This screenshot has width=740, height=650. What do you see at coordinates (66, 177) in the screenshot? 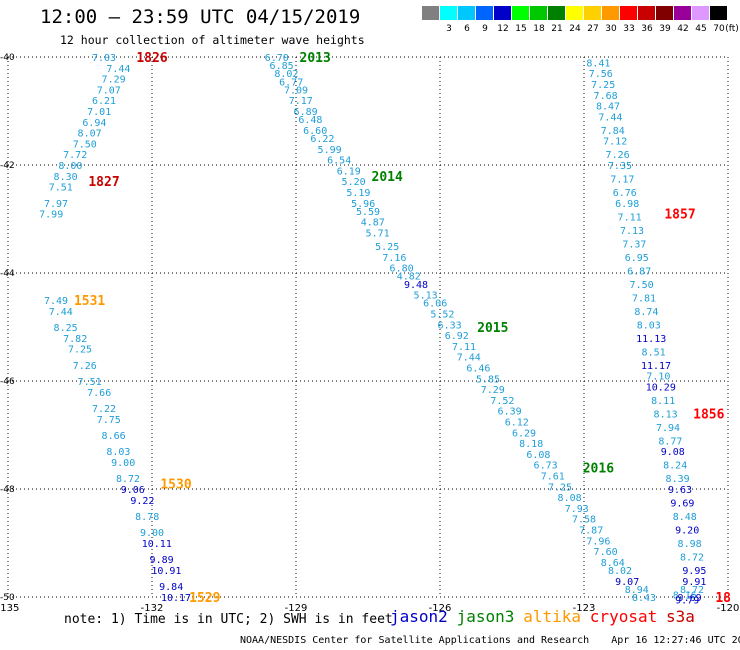
I see `swh-value-label: 8.30` at bounding box center [66, 177].